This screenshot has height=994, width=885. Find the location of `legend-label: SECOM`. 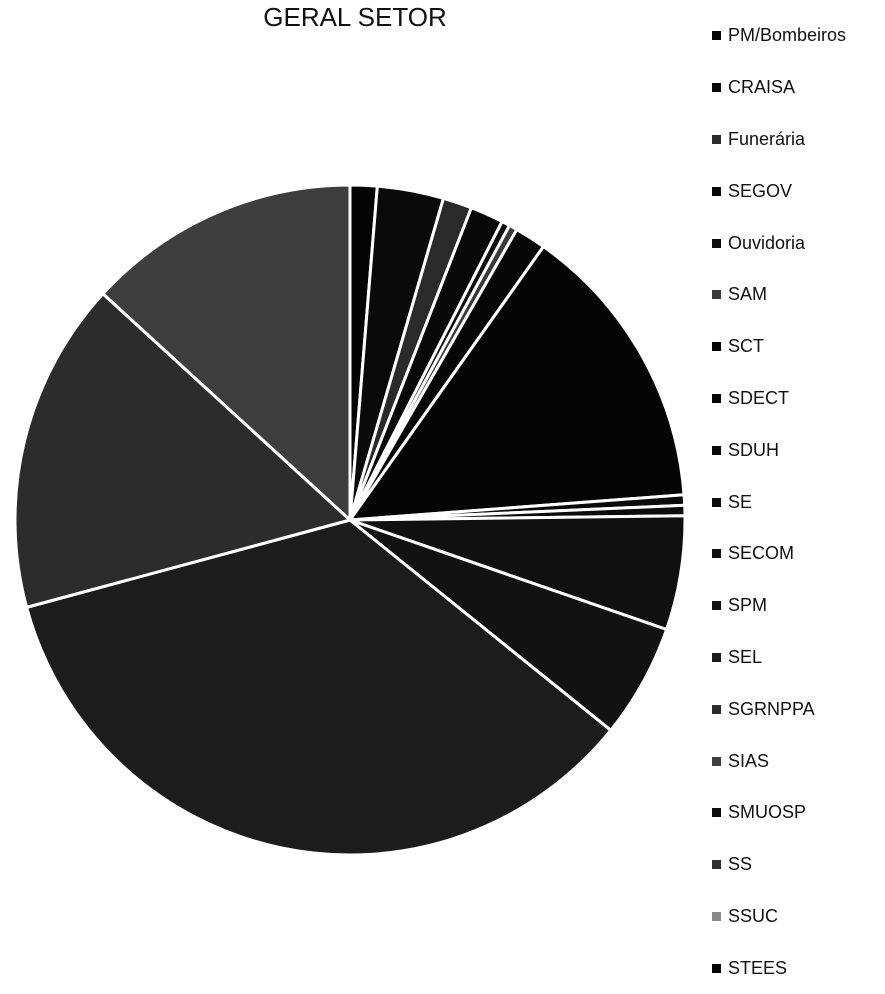

legend-label: SECOM is located at coordinates (761, 553).